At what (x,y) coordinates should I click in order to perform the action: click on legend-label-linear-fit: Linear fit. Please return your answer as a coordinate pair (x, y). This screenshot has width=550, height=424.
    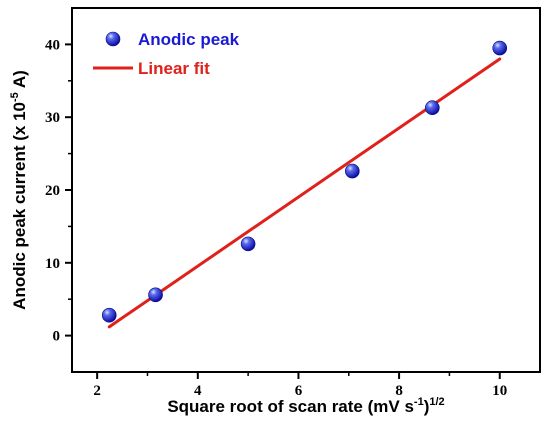
    Looking at the image, I should click on (174, 68).